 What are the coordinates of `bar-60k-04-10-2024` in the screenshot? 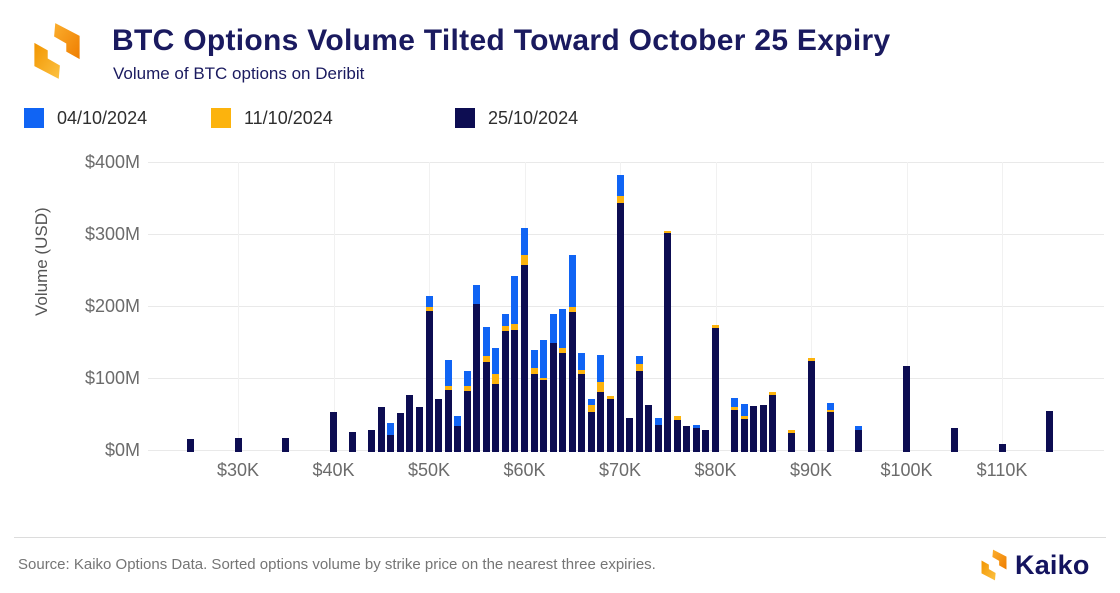 It's located at (524, 241).